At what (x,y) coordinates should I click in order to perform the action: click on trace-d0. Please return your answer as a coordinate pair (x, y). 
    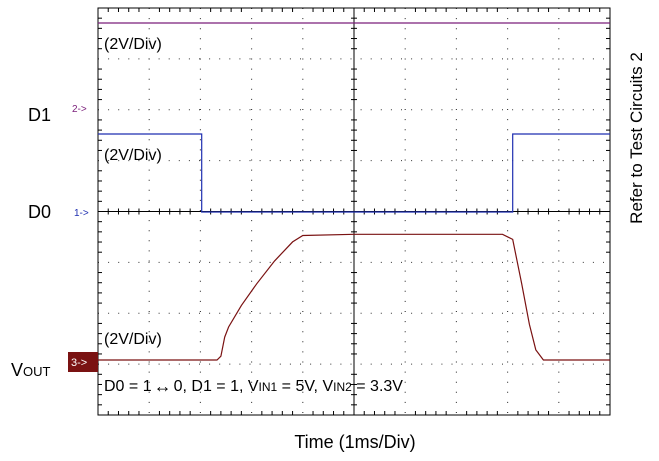
    Looking at the image, I should click on (354, 173).